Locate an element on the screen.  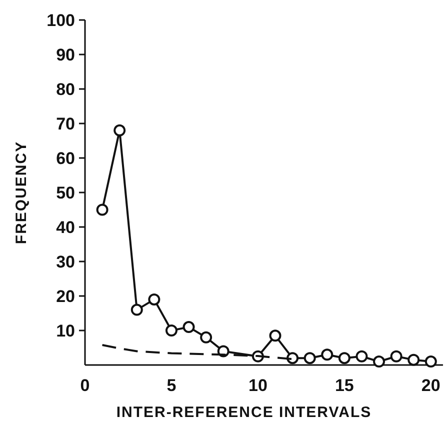
y-tick-label: 20 is located at coordinates (65, 296).